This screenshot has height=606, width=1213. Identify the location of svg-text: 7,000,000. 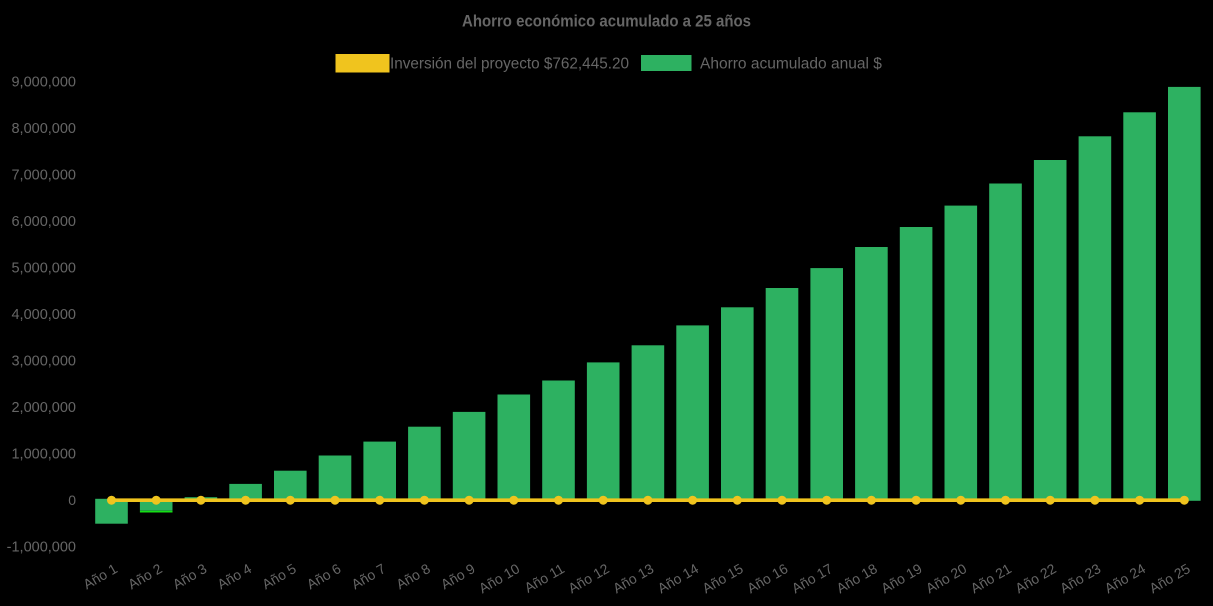
(43, 176).